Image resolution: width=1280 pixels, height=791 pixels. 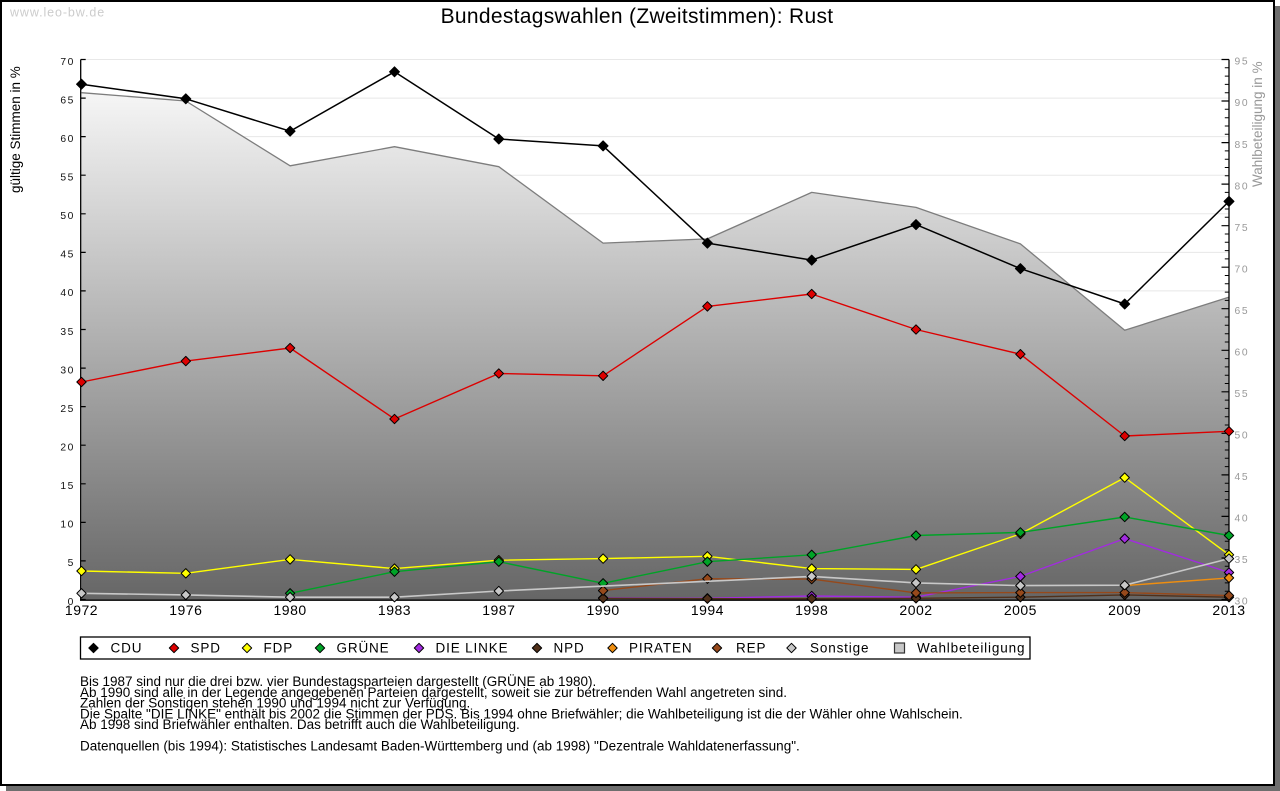 I want to click on svg-text: 2005, so click(x=1020, y=610).